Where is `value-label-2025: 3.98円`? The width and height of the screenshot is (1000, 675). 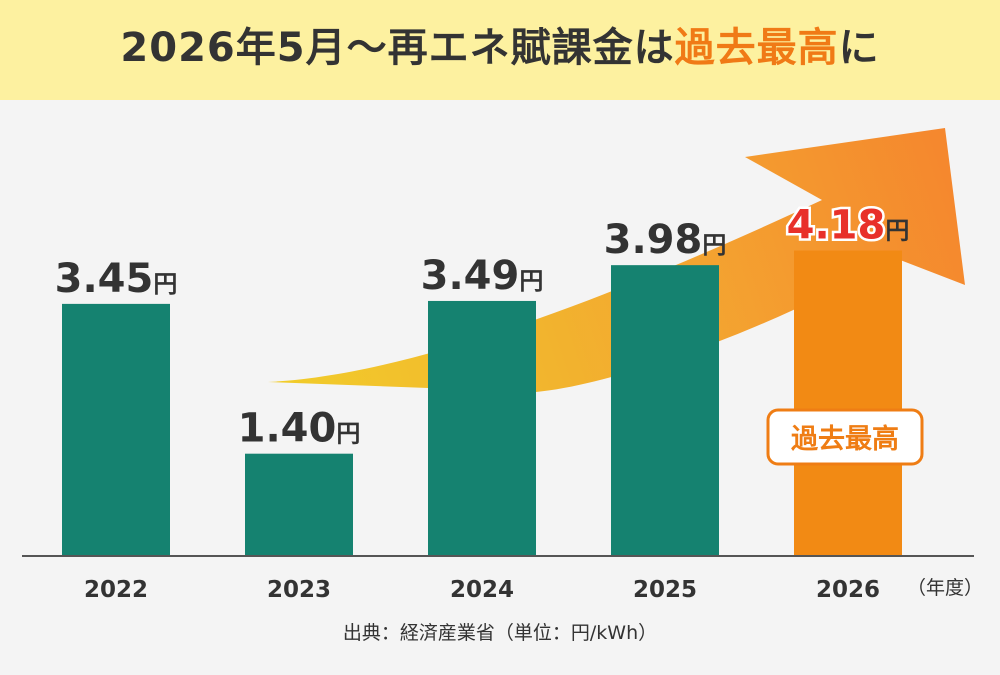
value-label-2025: 3.98円 is located at coordinates (665, 240).